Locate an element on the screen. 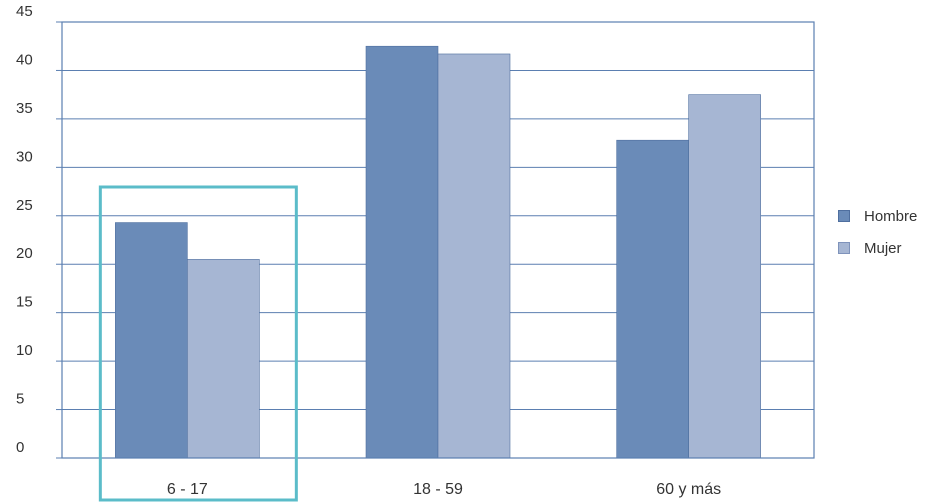  y-axis-ticks: 0 5 10 15 20 25 30 35 40 45 is located at coordinates (39, 231).